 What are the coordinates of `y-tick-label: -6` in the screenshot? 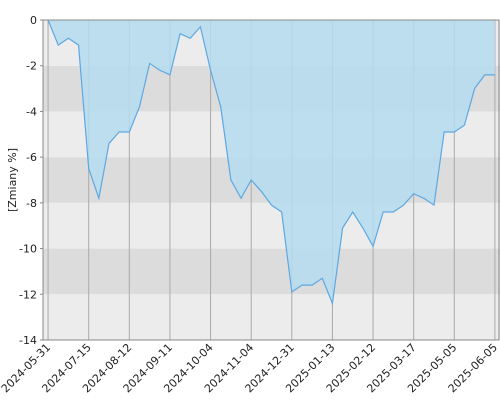 It's located at (31, 157).